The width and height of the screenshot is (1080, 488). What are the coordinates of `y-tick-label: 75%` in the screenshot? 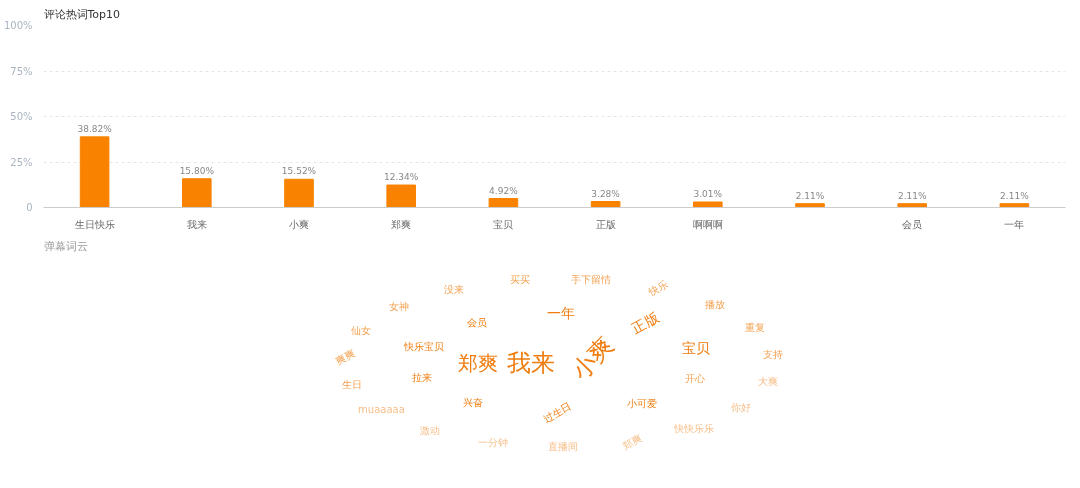 It's located at (21, 71).